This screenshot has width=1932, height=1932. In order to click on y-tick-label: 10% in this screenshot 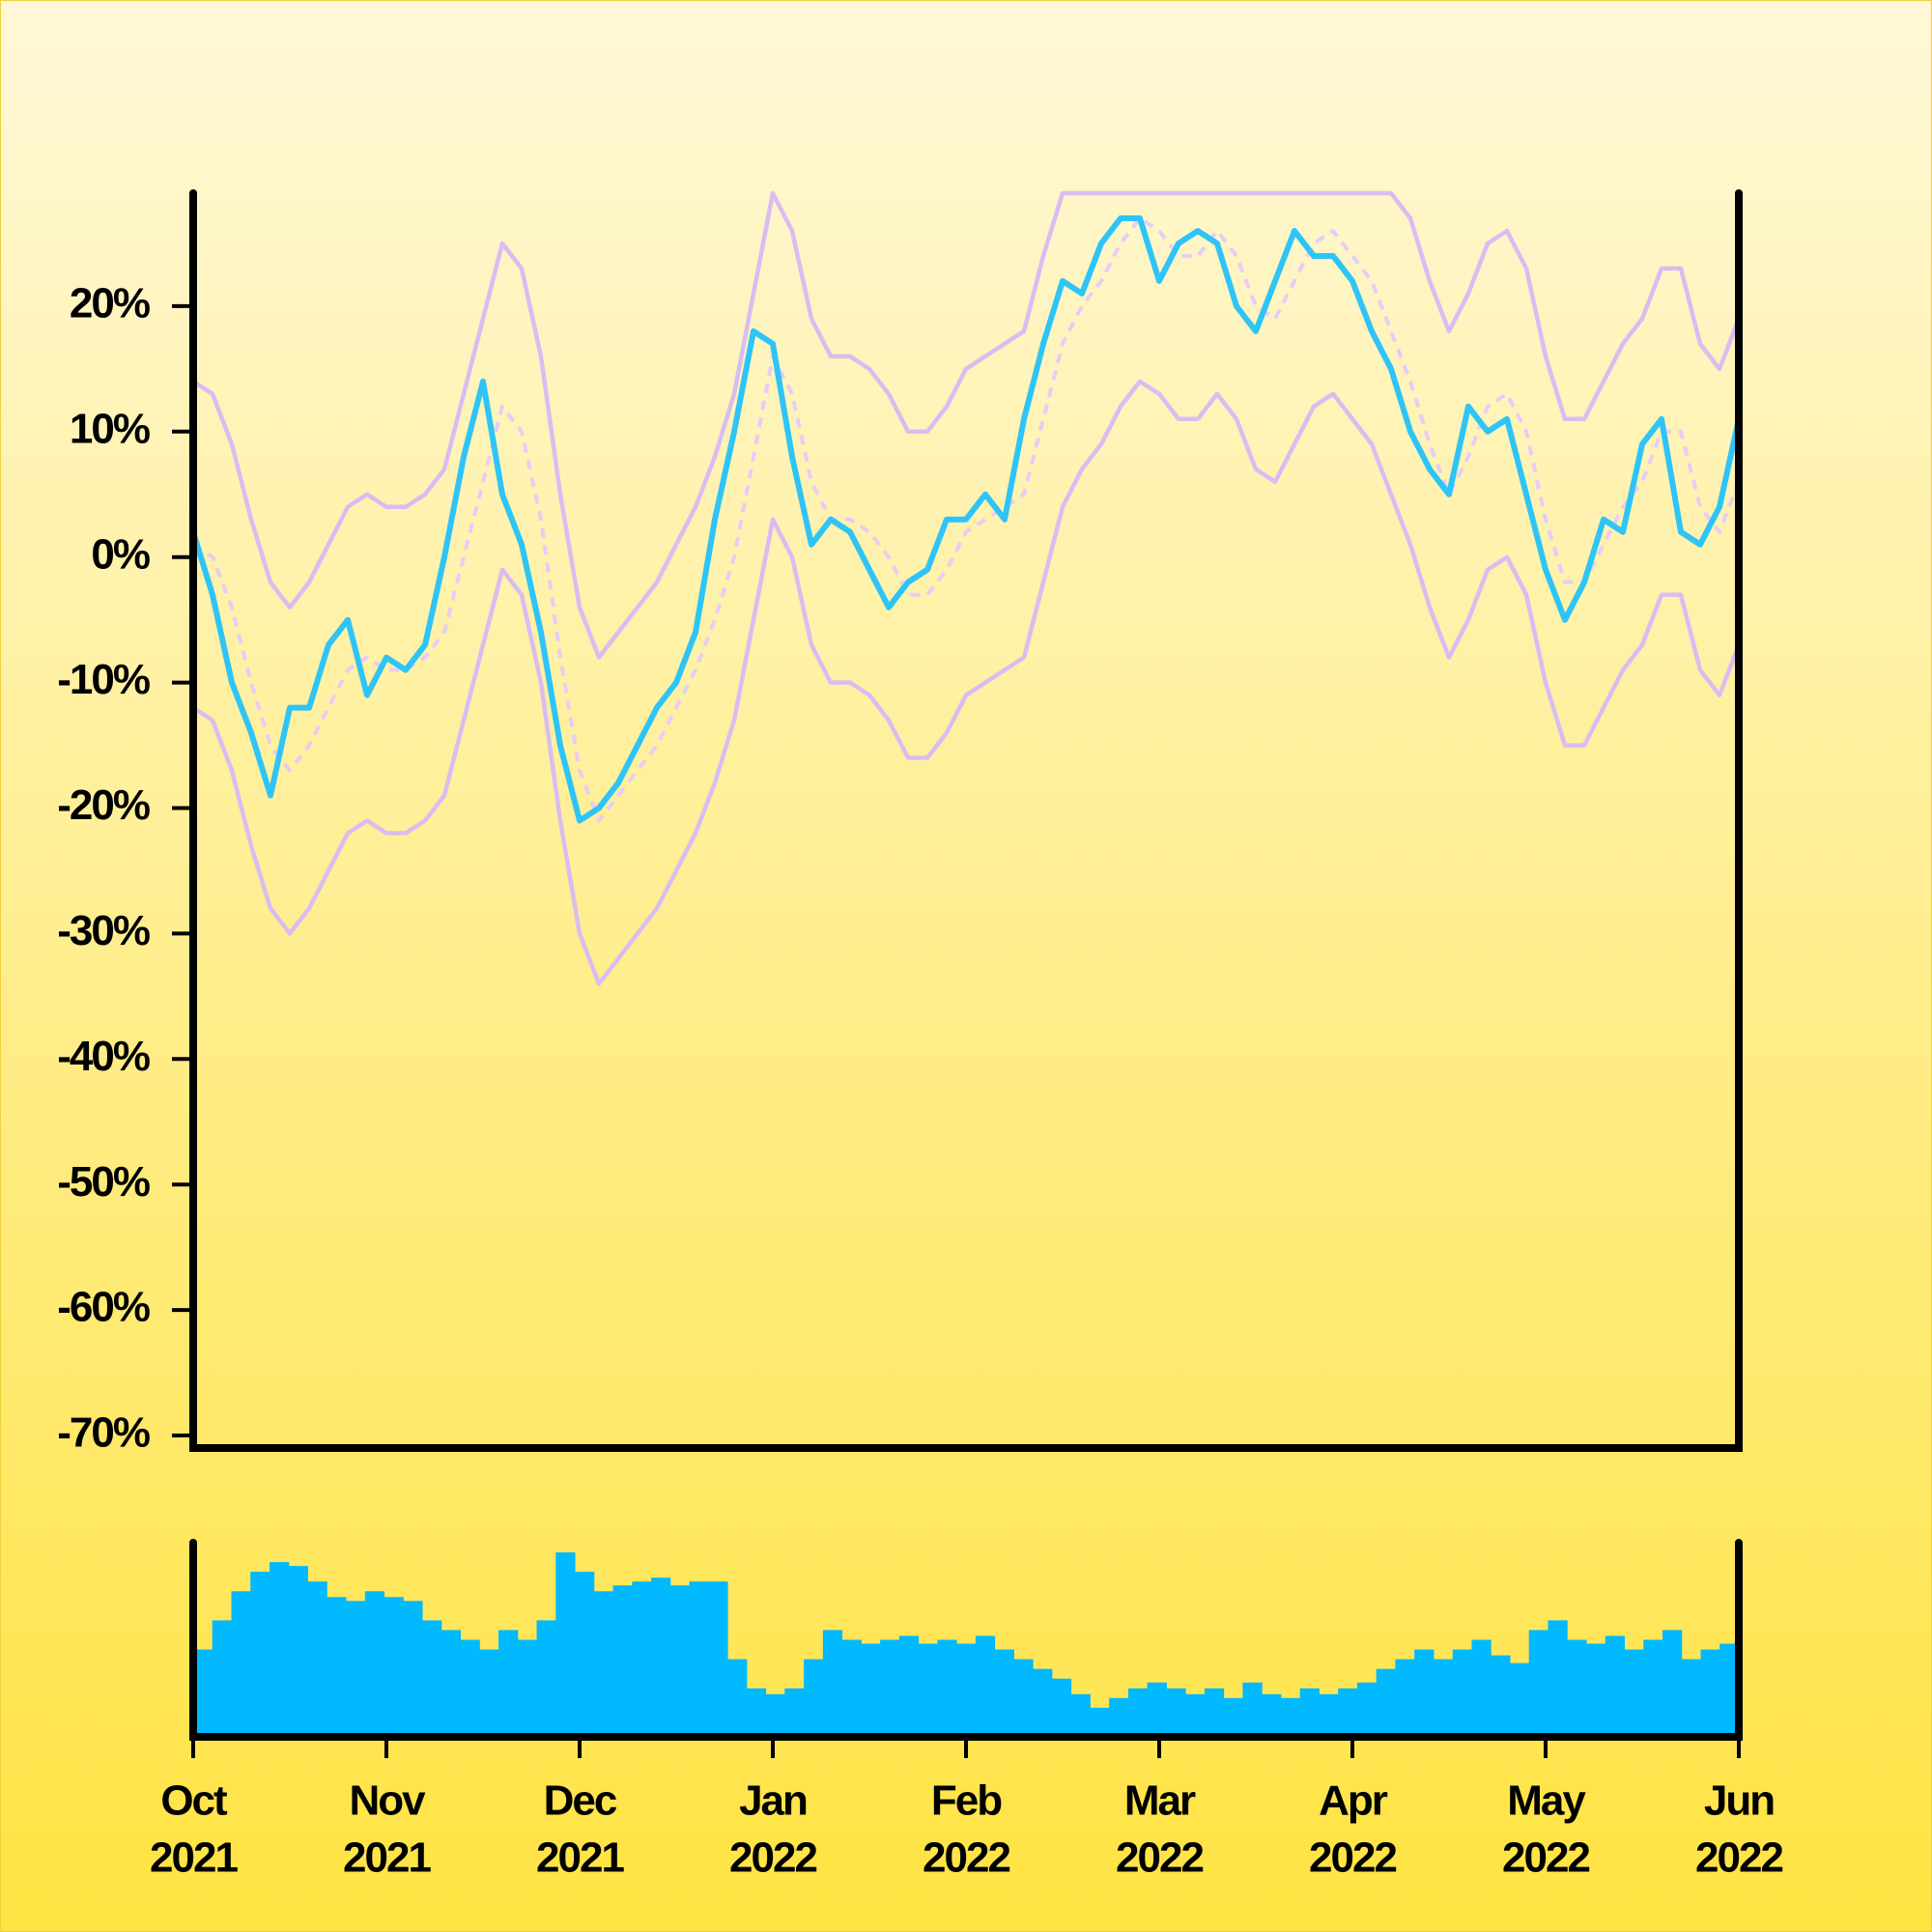, I will do `click(110, 428)`.